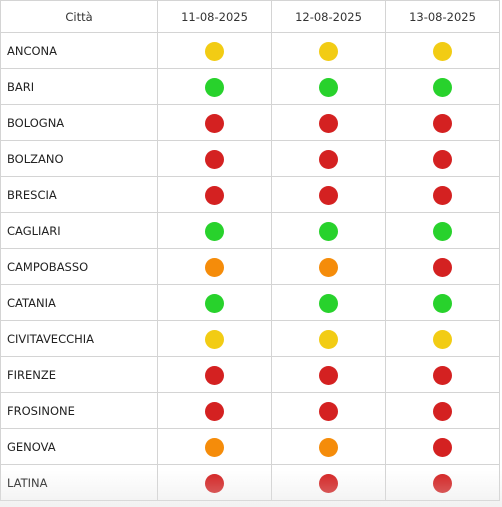 The height and width of the screenshot is (507, 502). Describe the element at coordinates (79, 410) in the screenshot. I see `city-name-cell: FROSINONE` at that location.